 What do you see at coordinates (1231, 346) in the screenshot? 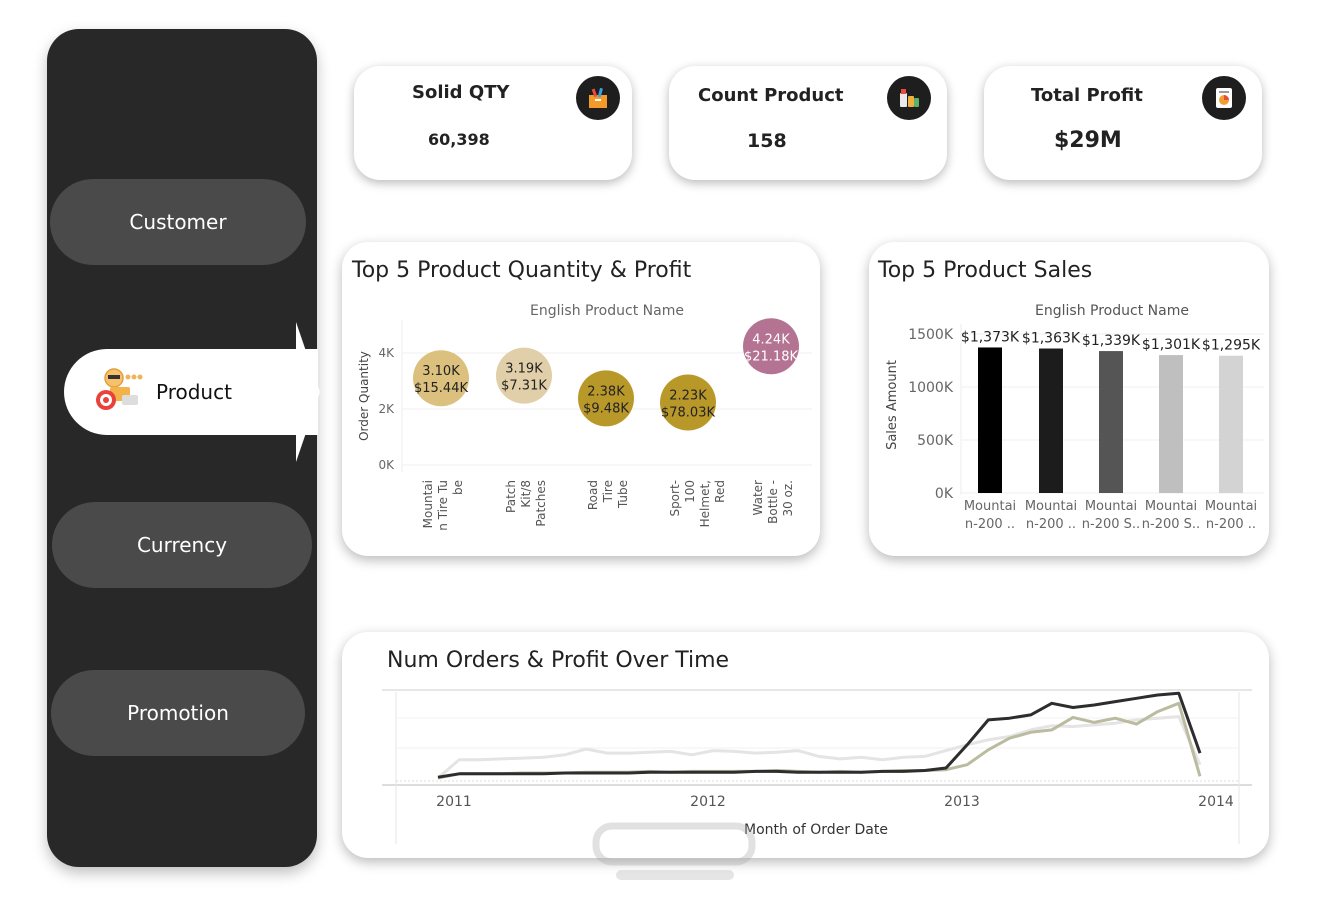
I see `bar-value-label: $1,295K` at bounding box center [1231, 346].